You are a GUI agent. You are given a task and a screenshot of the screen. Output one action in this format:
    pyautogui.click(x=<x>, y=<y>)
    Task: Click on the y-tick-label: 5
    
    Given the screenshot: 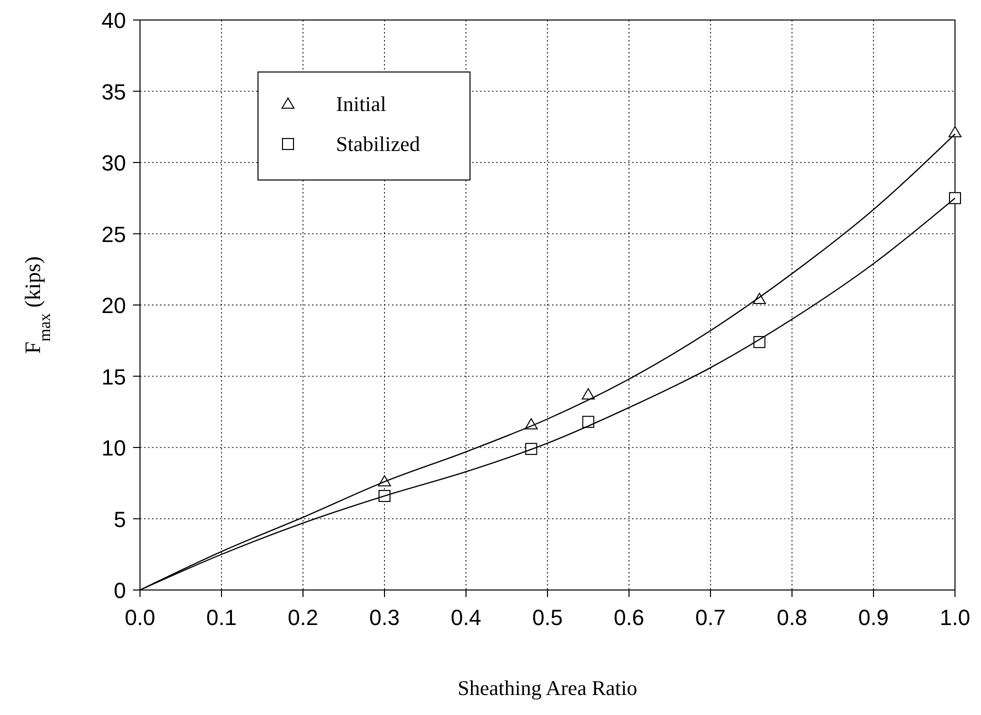 What is the action you would take?
    pyautogui.click(x=120, y=519)
    